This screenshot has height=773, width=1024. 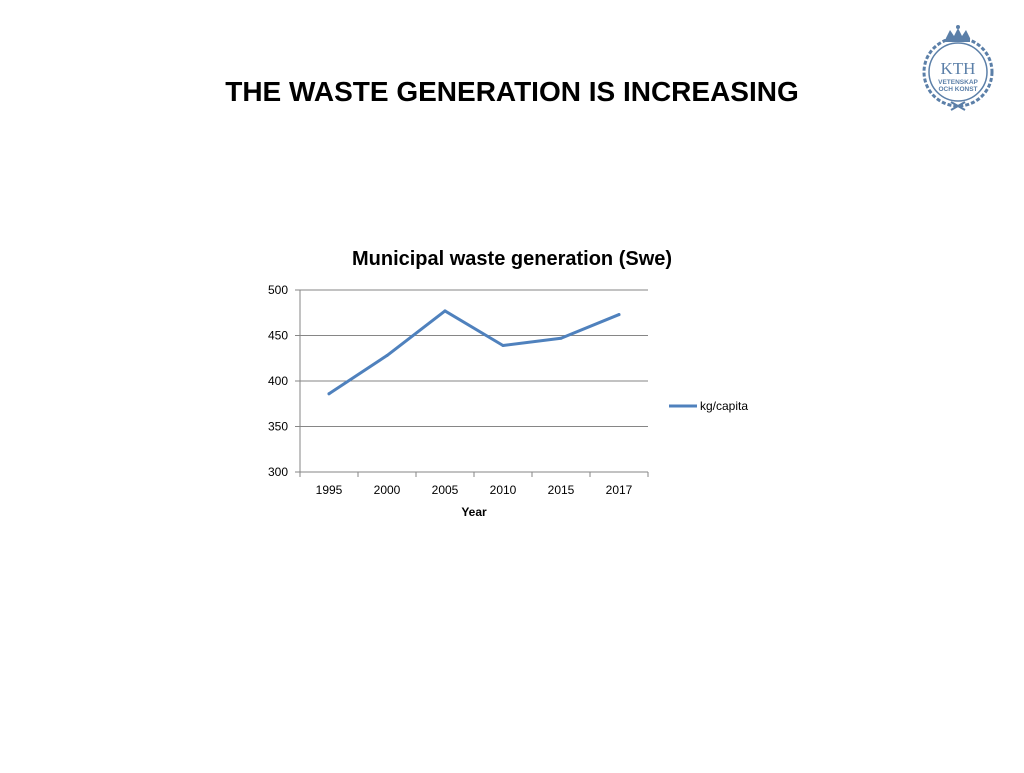 I want to click on x-tick-label: 2000, so click(x=387, y=490).